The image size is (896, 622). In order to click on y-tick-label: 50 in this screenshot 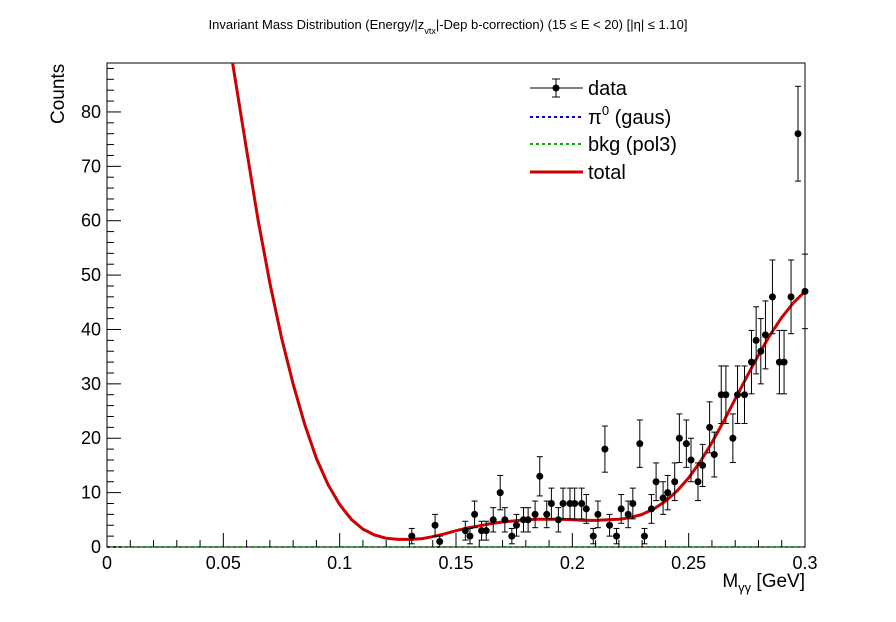, I will do `click(91, 275)`.